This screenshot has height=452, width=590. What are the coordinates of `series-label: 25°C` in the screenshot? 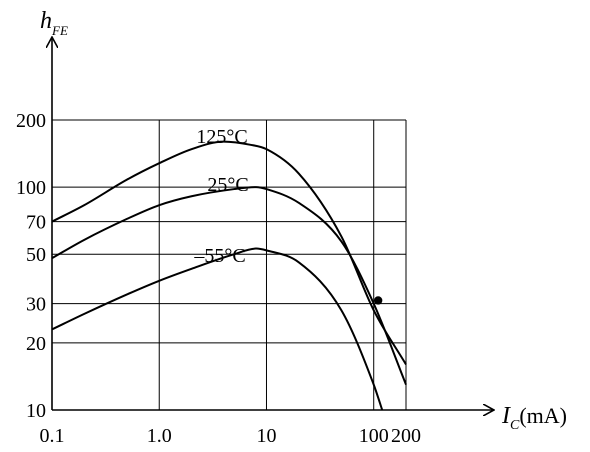 It's located at (227, 185).